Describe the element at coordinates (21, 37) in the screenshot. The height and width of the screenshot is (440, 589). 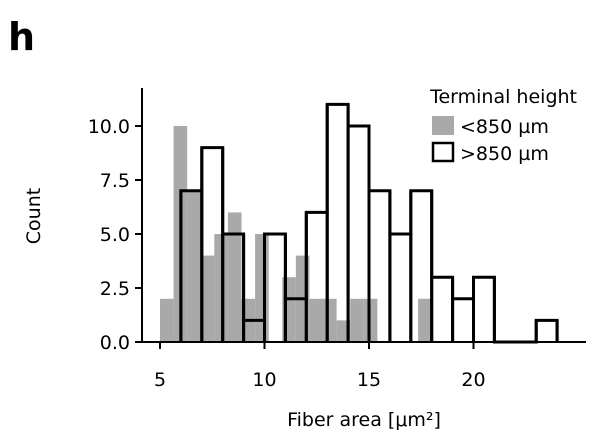
I see `panel-letter: h` at that location.